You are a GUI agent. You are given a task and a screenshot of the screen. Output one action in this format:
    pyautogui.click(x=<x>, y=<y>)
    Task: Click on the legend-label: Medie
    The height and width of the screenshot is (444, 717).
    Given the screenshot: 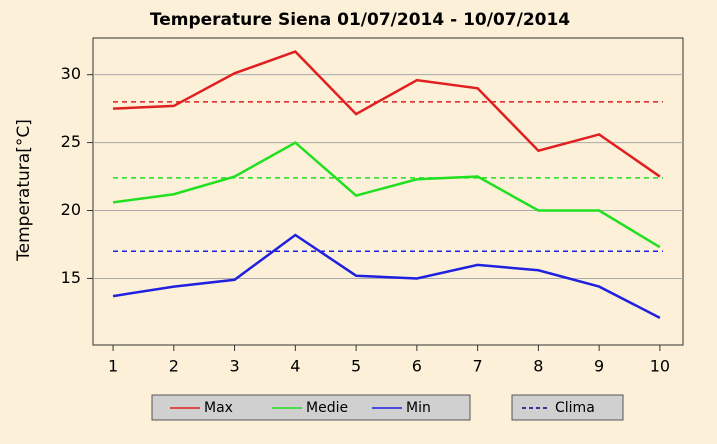 What is the action you would take?
    pyautogui.click(x=327, y=408)
    